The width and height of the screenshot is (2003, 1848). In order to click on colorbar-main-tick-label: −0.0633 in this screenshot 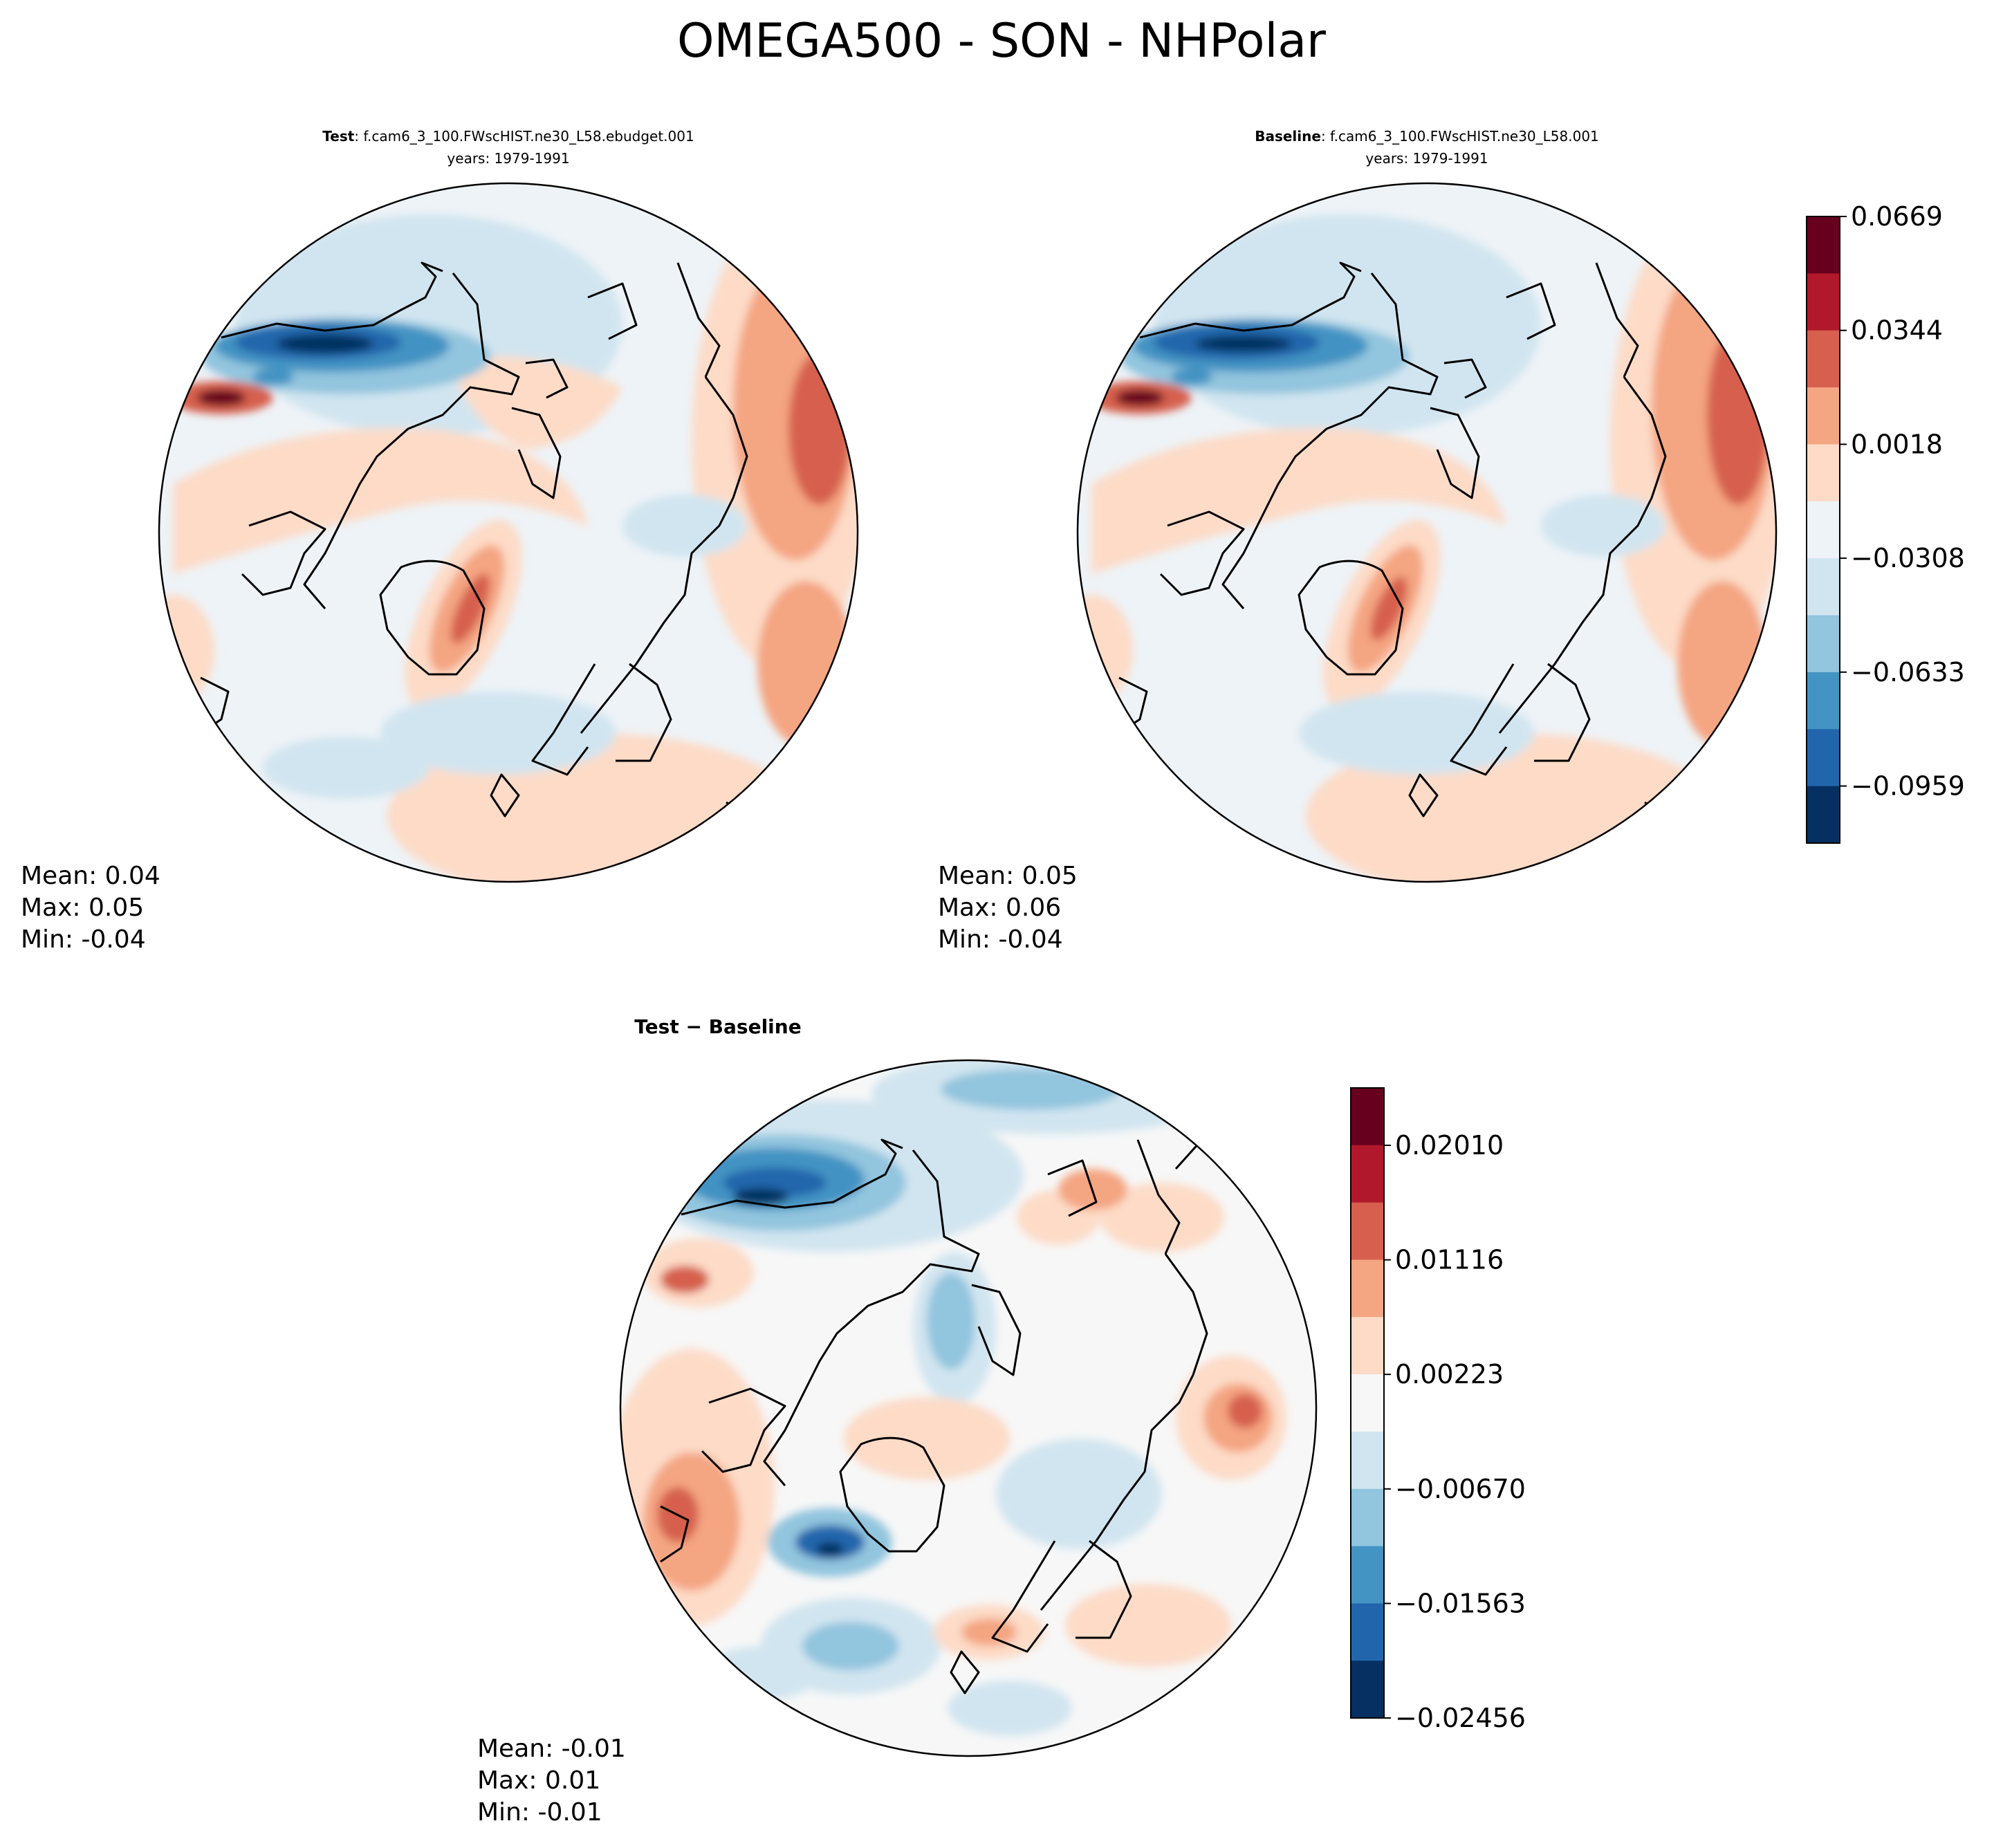, I will do `click(1908, 672)`.